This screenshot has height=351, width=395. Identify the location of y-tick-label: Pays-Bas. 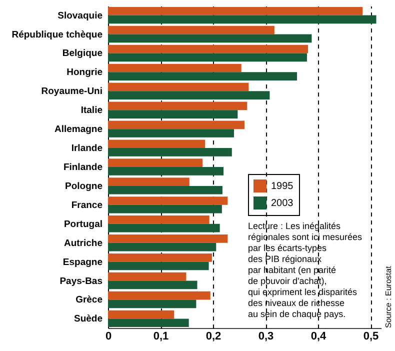
(81, 281).